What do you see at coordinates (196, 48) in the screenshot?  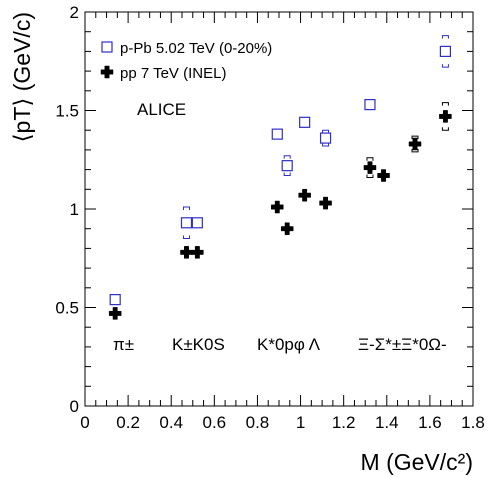 I see `legend-label-ppb: p-Pb 5.02 TeV (0-20%)` at bounding box center [196, 48].